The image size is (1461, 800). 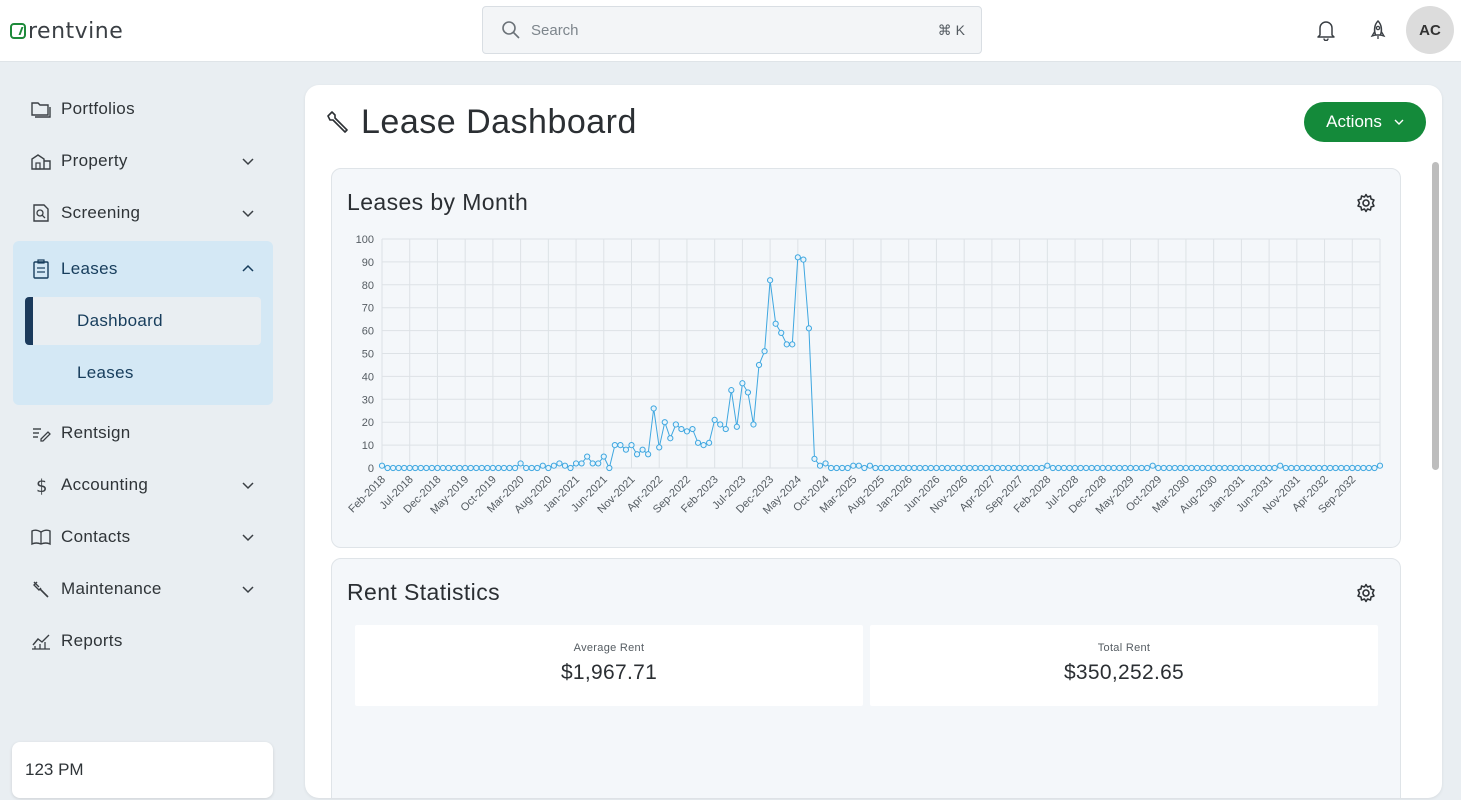 What do you see at coordinates (1354, 121) in the screenshot?
I see `actions-label: Actions` at bounding box center [1354, 121].